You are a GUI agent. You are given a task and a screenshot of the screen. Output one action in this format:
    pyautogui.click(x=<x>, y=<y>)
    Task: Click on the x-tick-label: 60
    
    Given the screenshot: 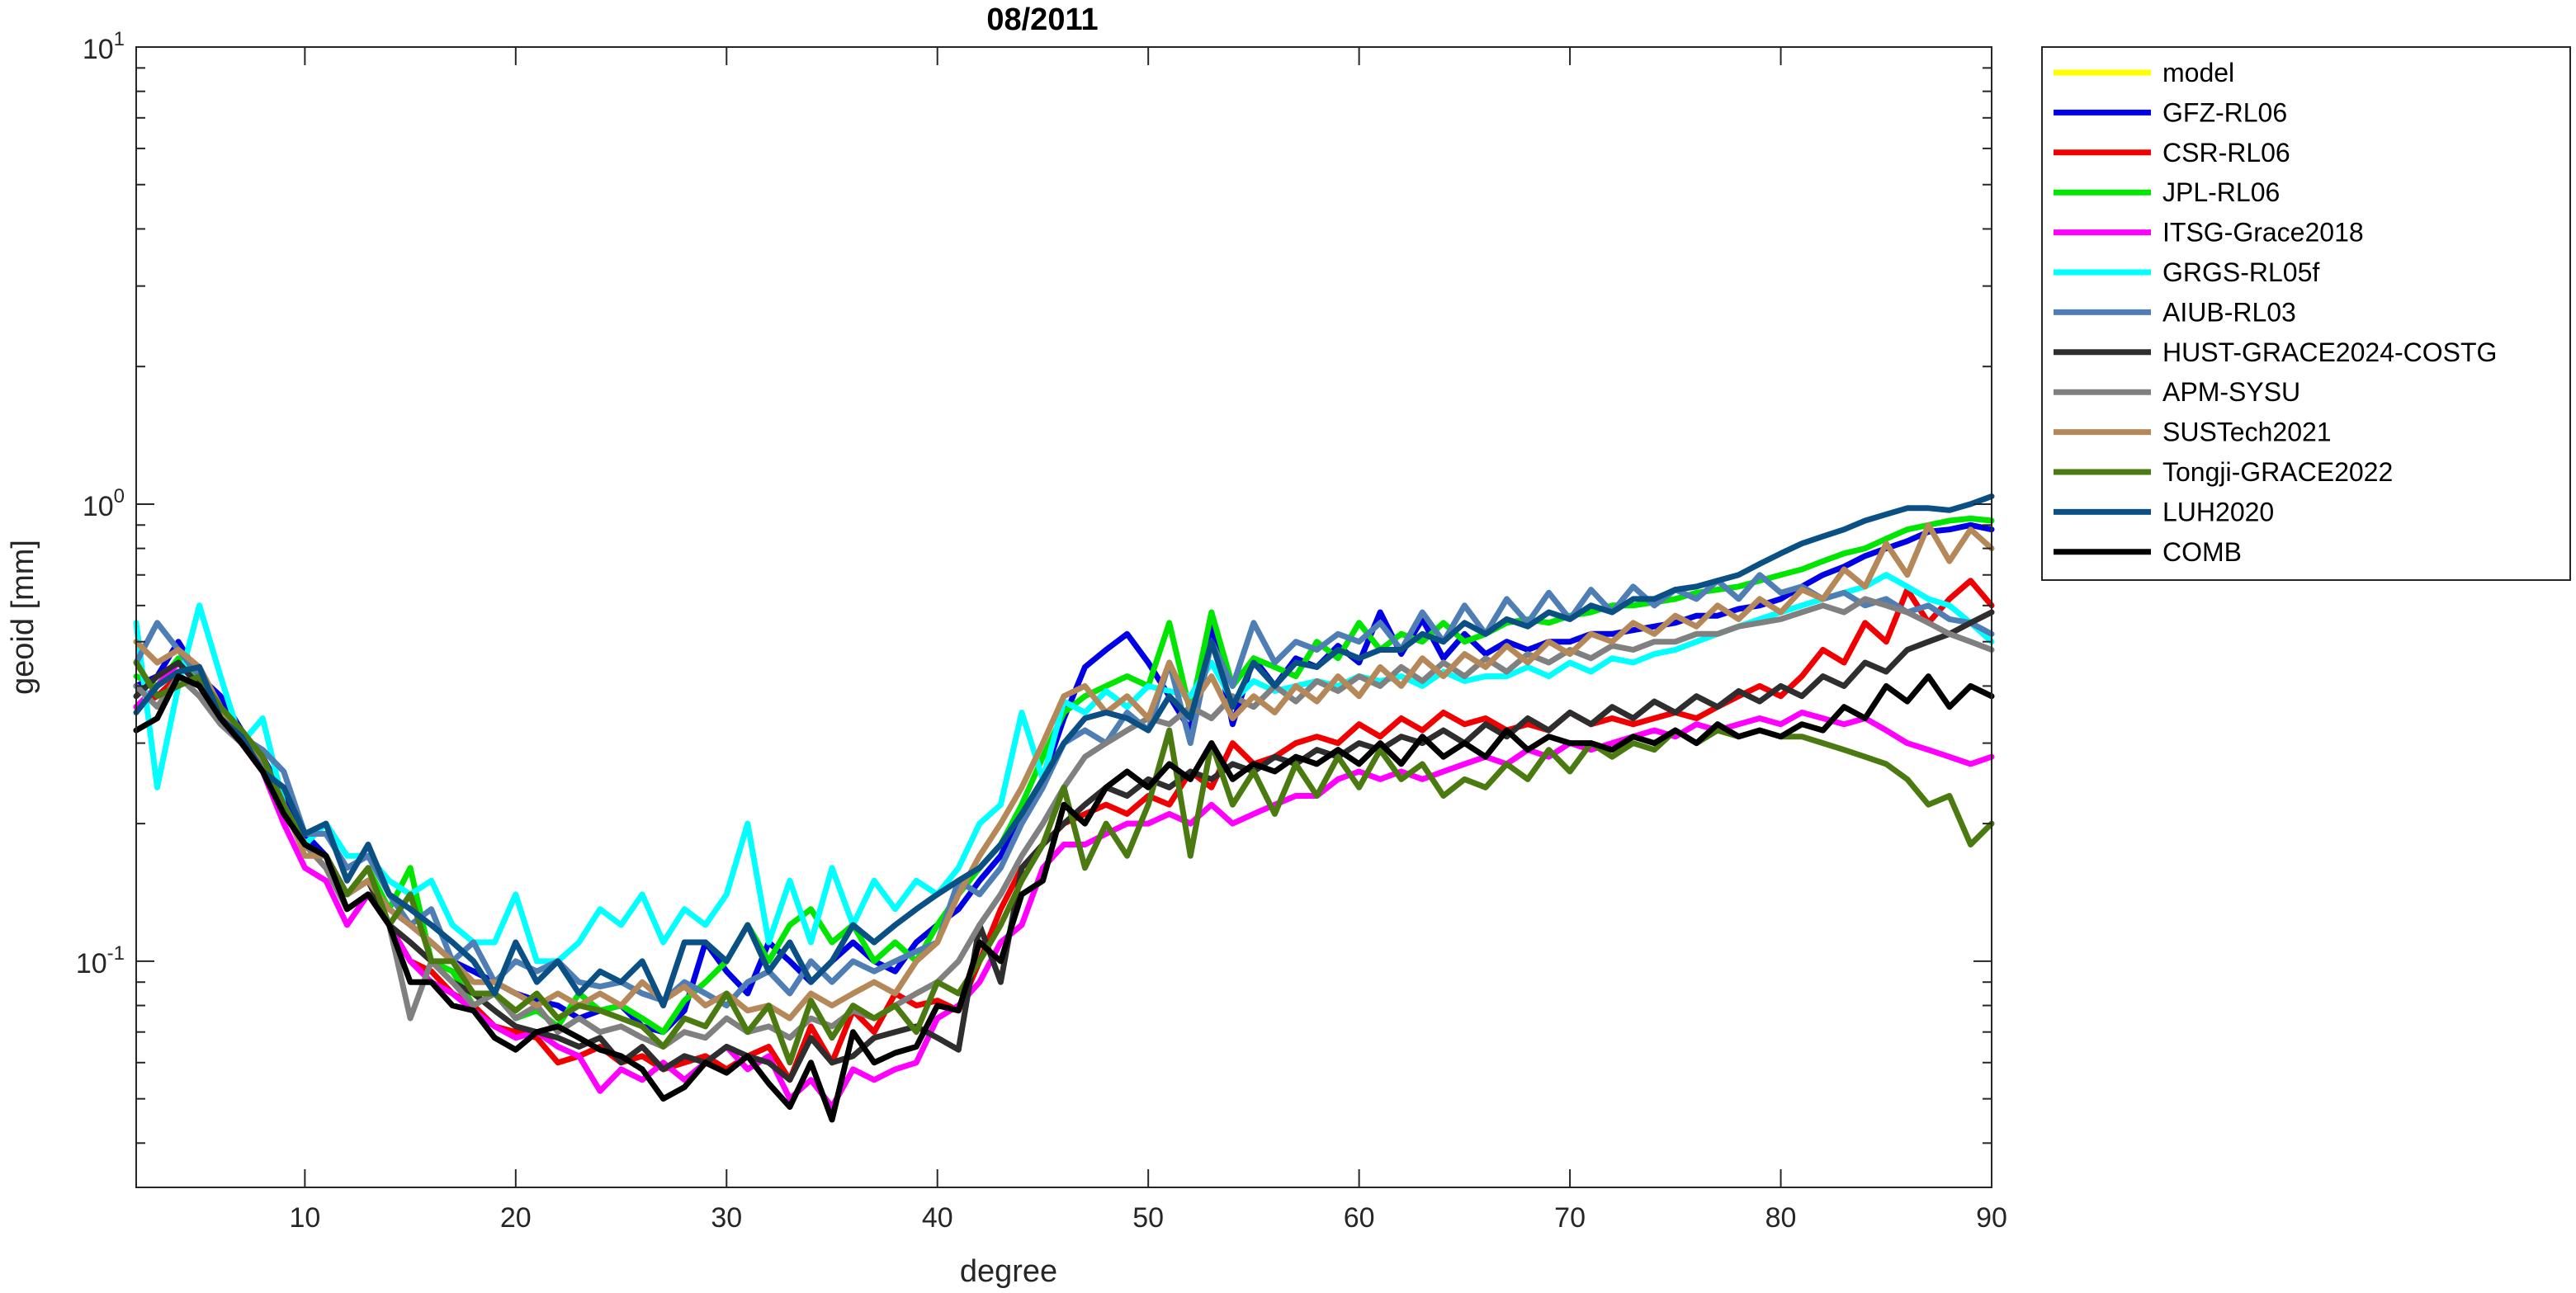 What is the action you would take?
    pyautogui.click(x=1359, y=1218)
    